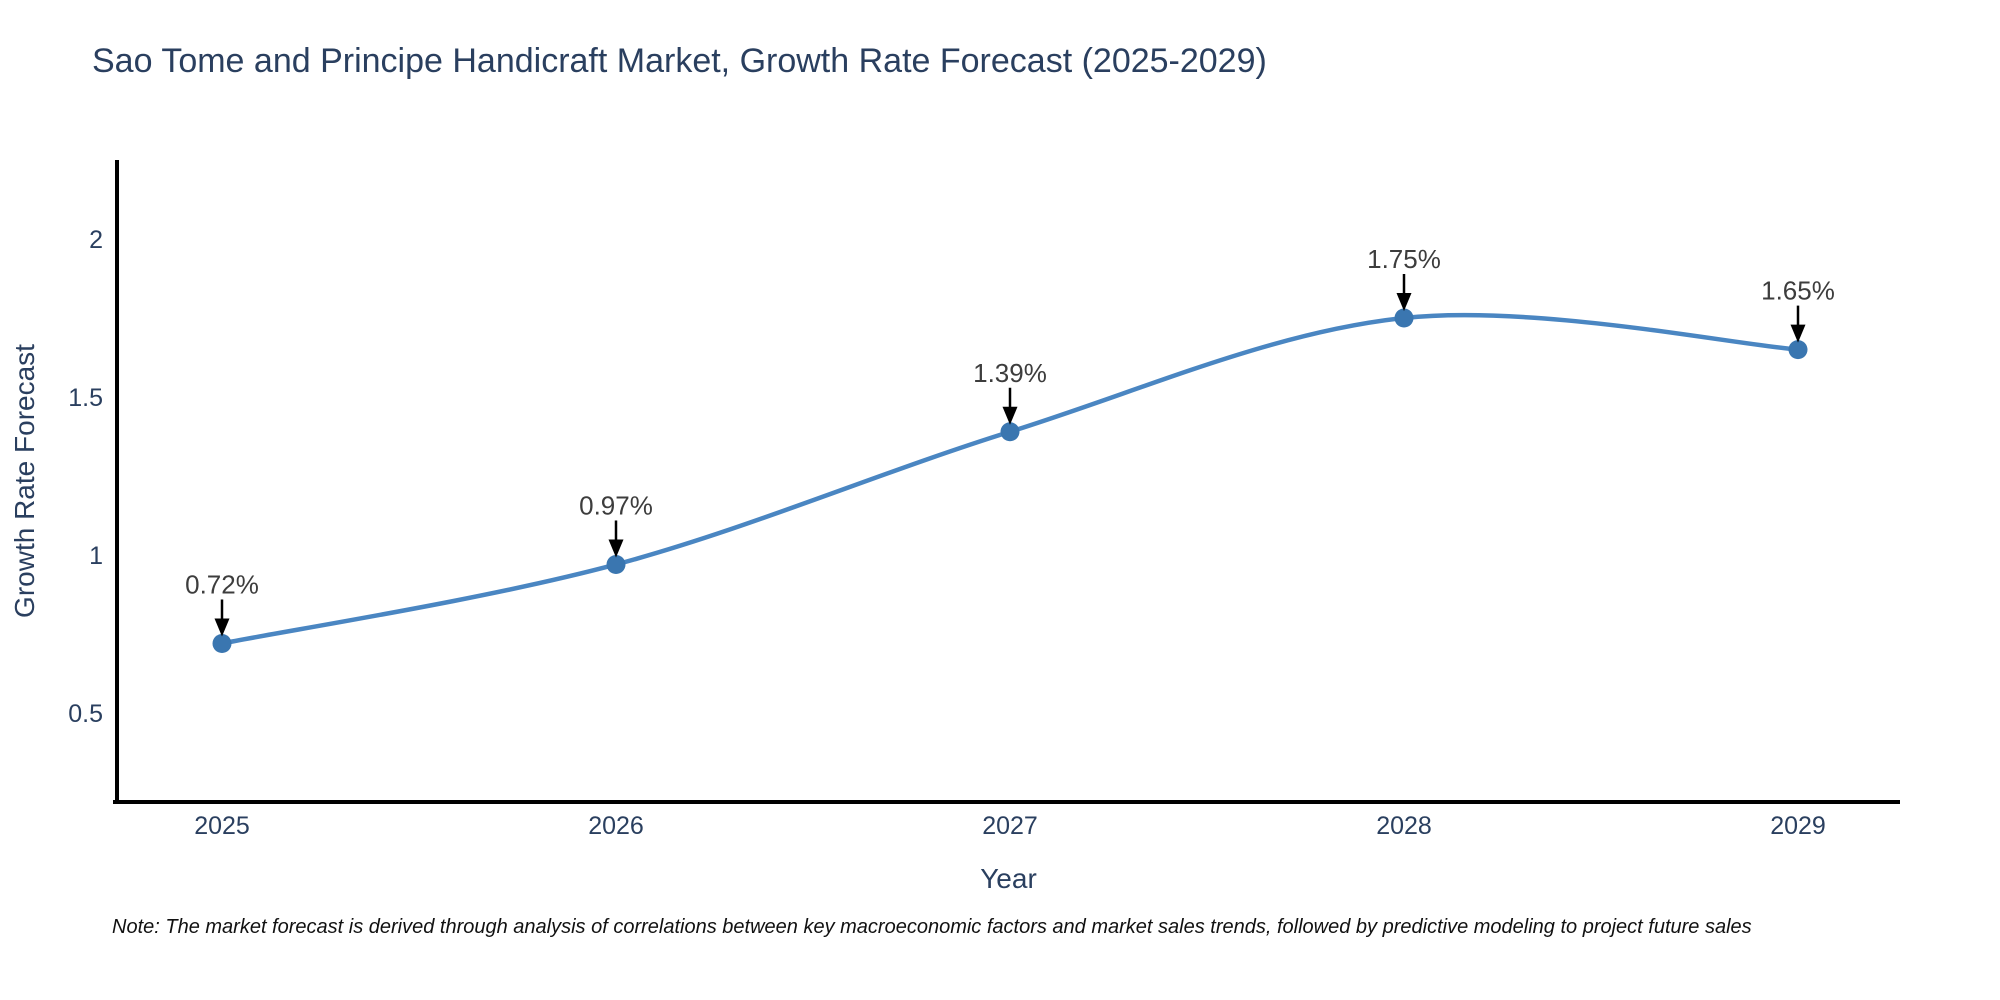 This screenshot has height=1000, width=2000. I want to click on x-tick-label: 2025, so click(222, 826).